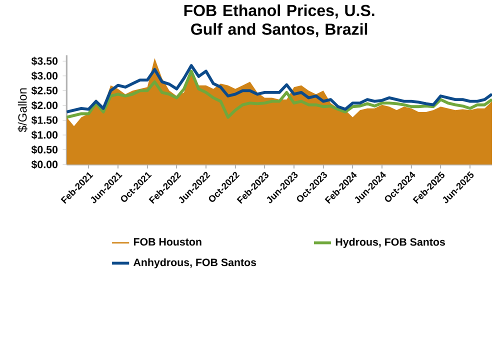 The image size is (500, 341). Describe the element at coordinates (168, 242) in the screenshot. I see `legend-label: FOB Houston` at that location.